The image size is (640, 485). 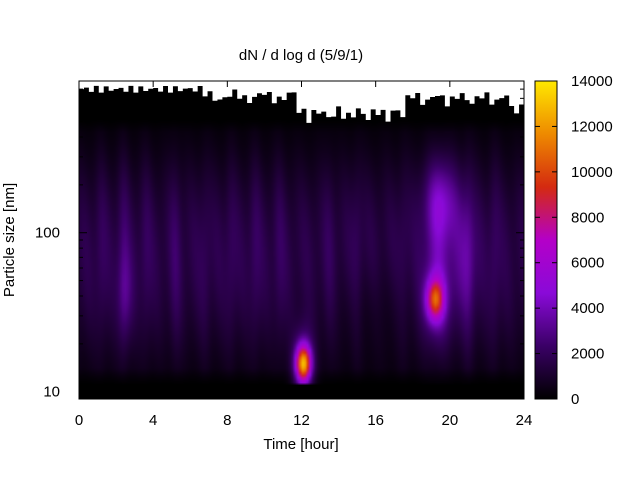 What do you see at coordinates (592, 172) in the screenshot?
I see `colorbar-tick-label: 10000` at bounding box center [592, 172].